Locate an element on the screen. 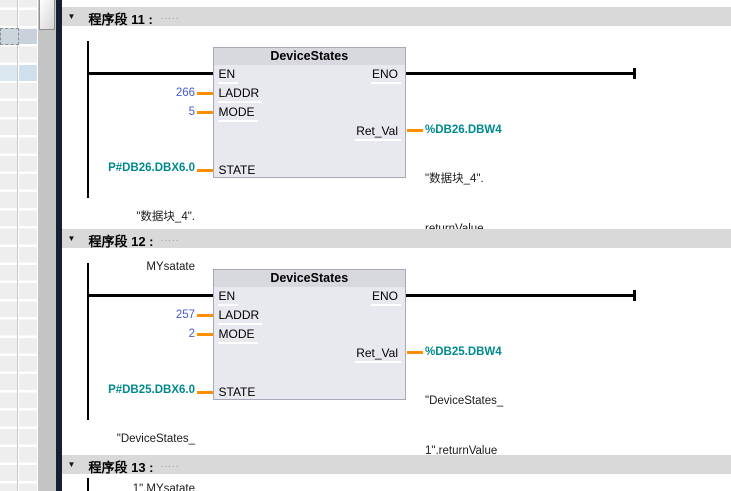 This screenshot has width=731, height=491. state-operand: P#DB25.DBX6.0 "DeviceStates_ 1".MYsatate is located at coordinates (151, 420).